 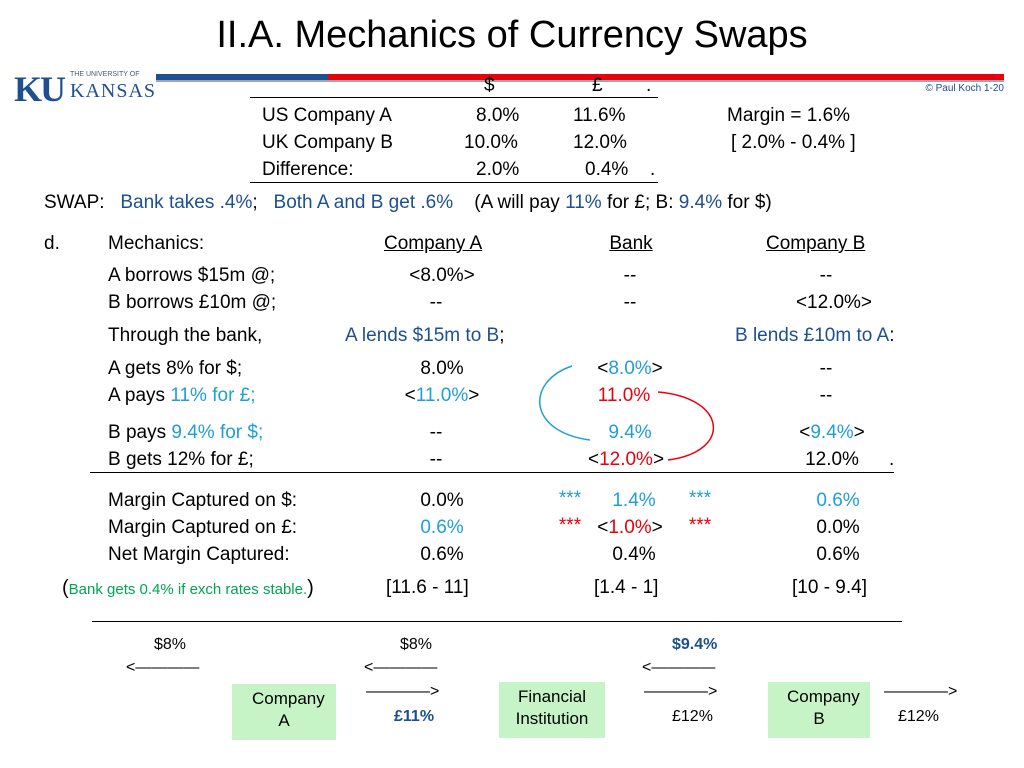 What do you see at coordinates (599, 115) in the screenshot?
I see `row-gbp: 11.6%` at bounding box center [599, 115].